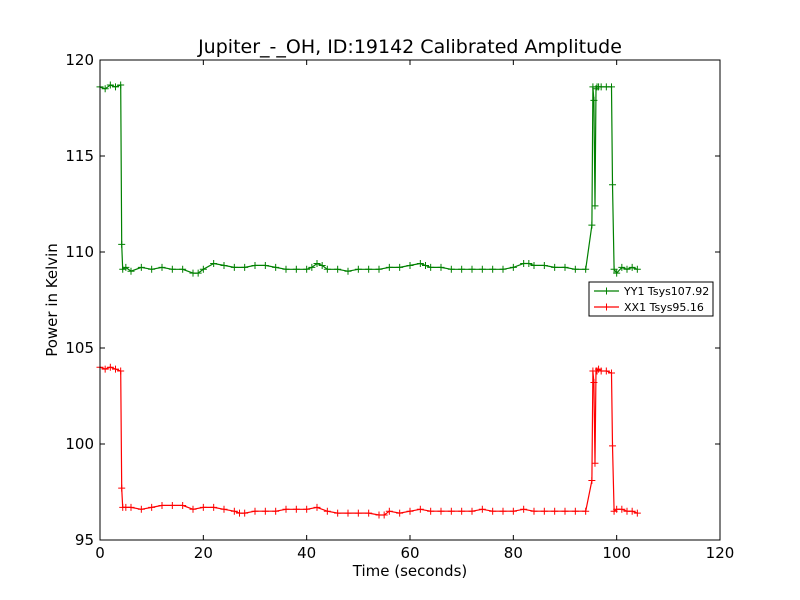  What do you see at coordinates (100, 553) in the screenshot?
I see `x-tick-label: 0` at bounding box center [100, 553].